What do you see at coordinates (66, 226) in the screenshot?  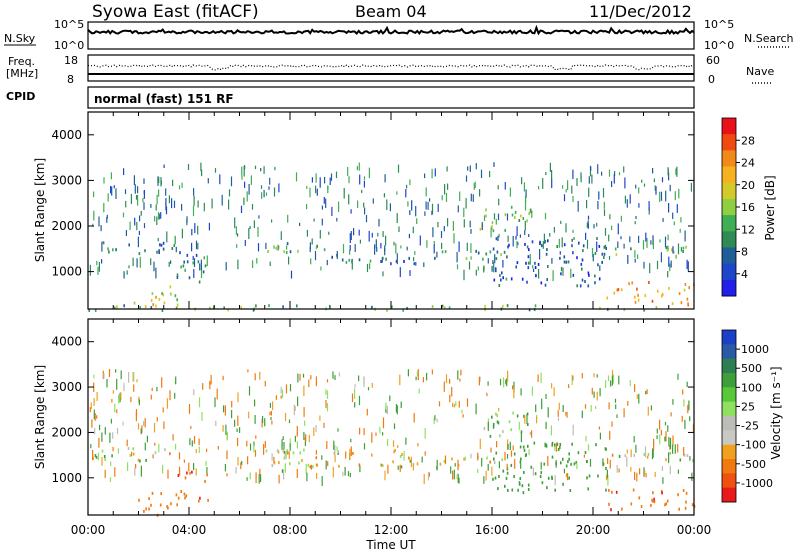 I see `y-tick-label: 2000` at bounding box center [66, 226].